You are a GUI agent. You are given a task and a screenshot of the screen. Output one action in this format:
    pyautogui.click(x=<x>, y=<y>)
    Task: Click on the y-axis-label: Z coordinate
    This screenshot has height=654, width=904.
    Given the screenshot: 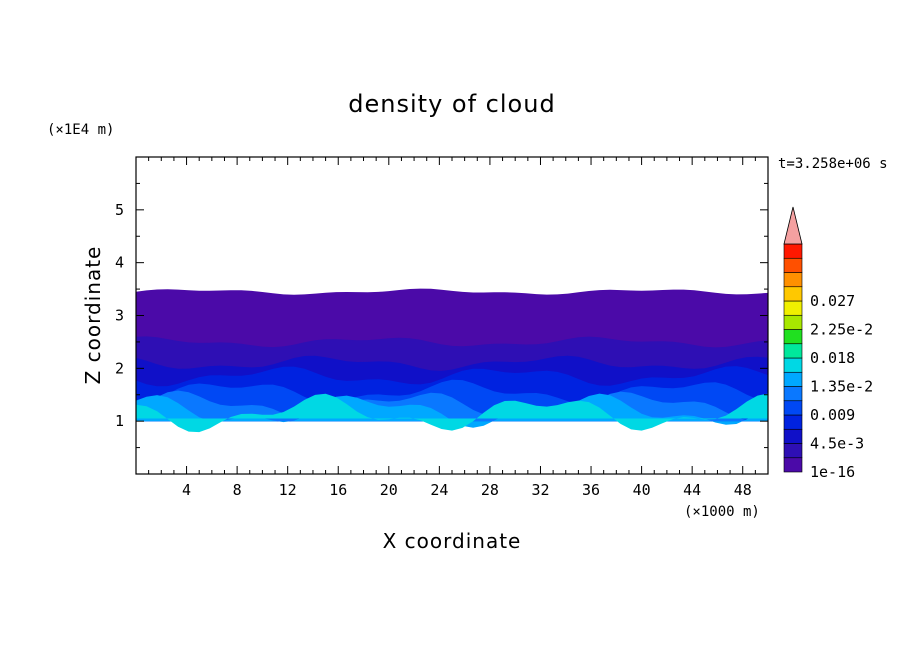 What is the action you would take?
    pyautogui.click(x=93, y=315)
    